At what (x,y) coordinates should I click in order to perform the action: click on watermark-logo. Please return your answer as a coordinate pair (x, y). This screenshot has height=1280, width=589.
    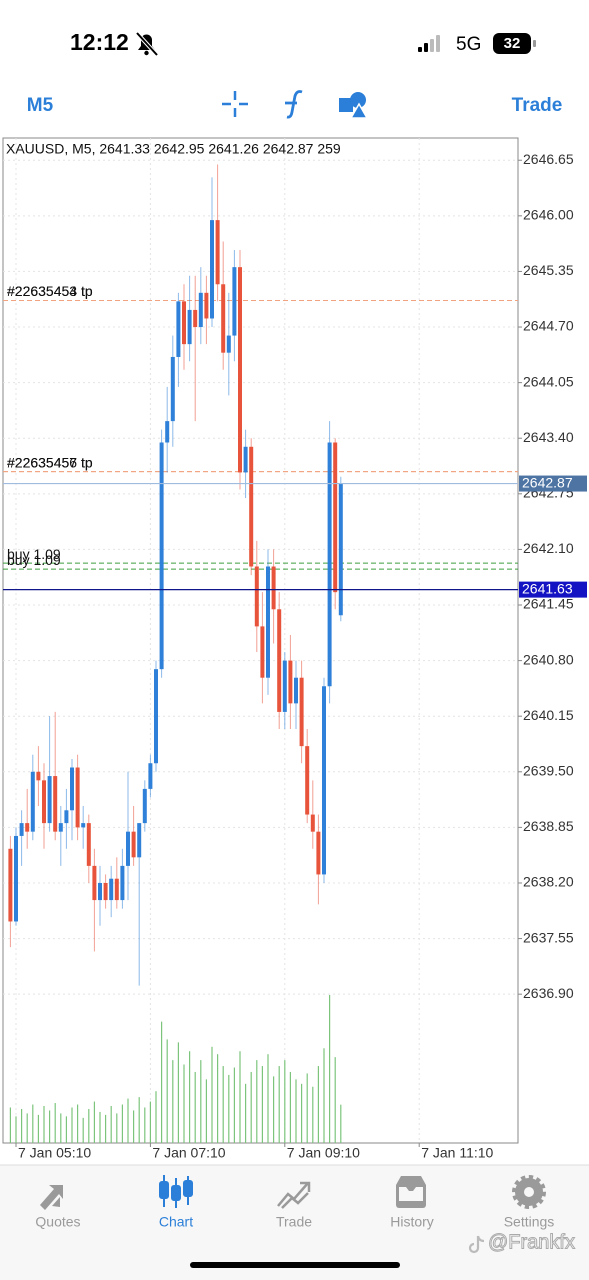
    Looking at the image, I should click on (476, 1244).